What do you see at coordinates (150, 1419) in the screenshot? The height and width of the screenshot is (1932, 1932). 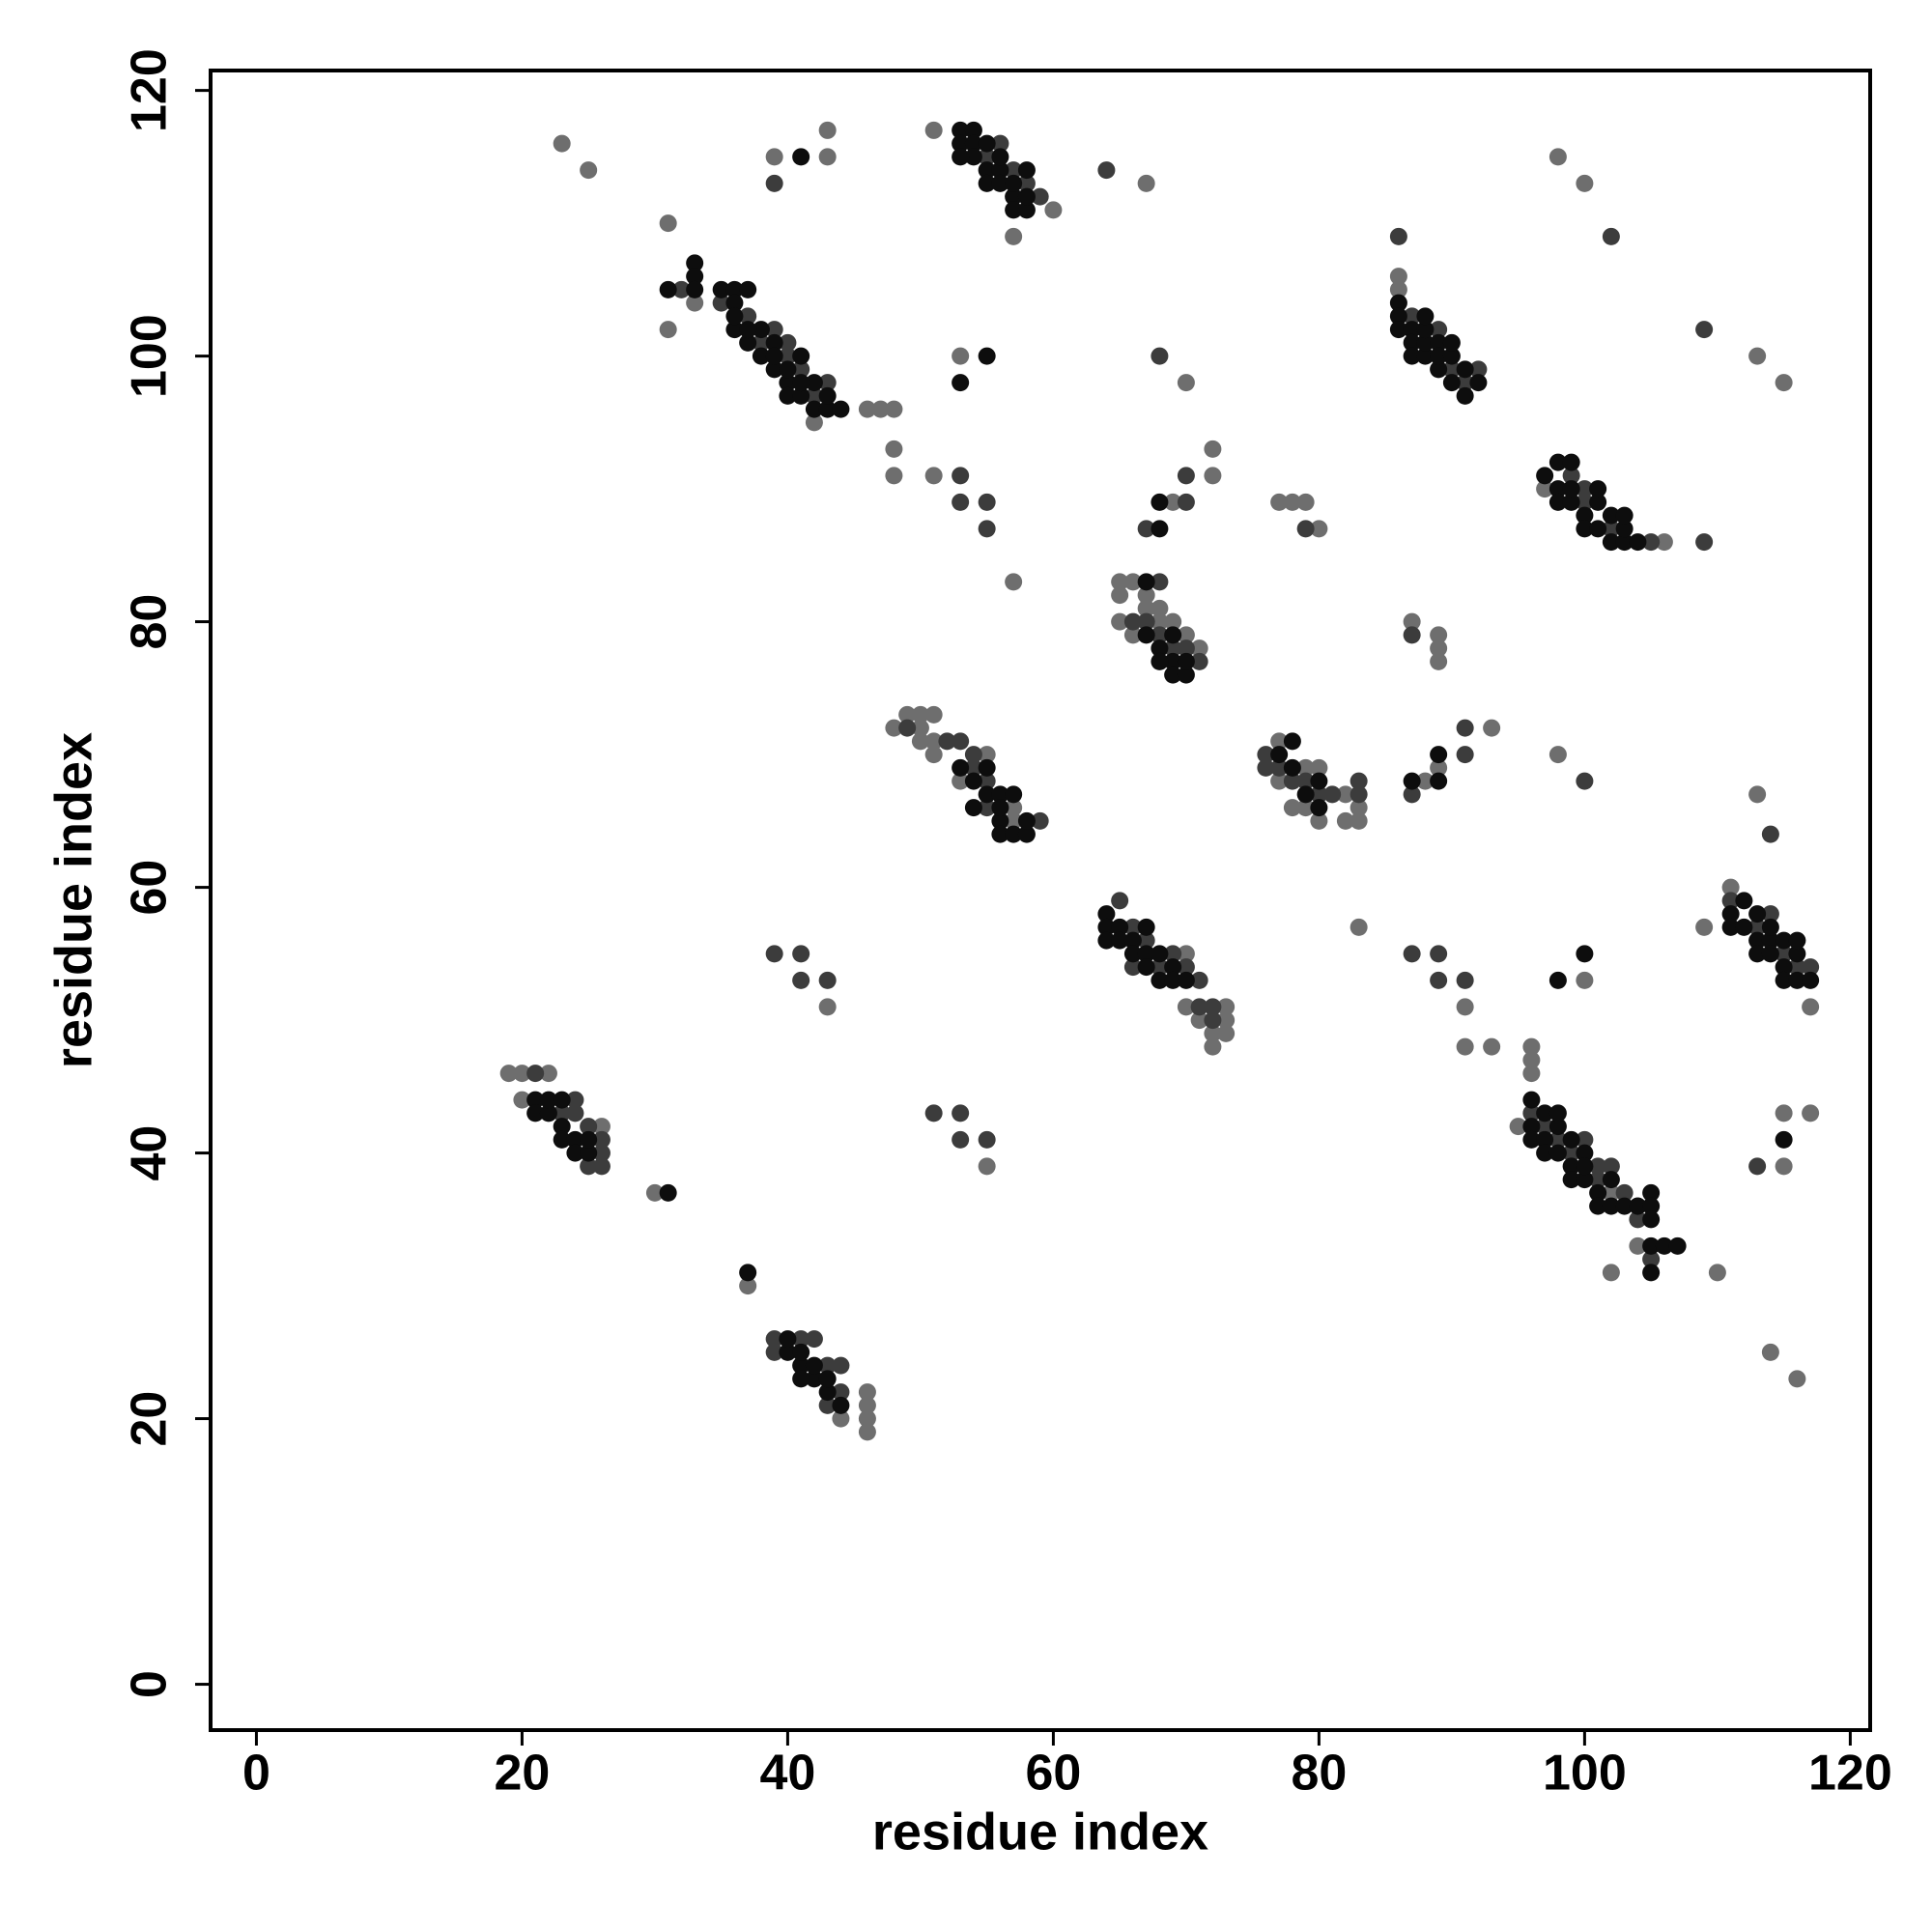 I see `y-tick-label: 20` at bounding box center [150, 1419].